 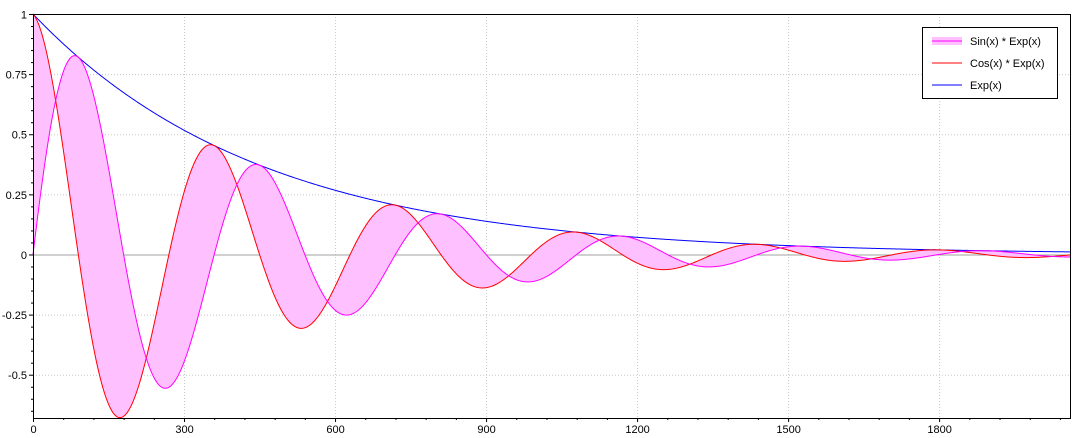 What do you see at coordinates (16, 76) in the screenshot?
I see `y-tick-label: 0.75` at bounding box center [16, 76].